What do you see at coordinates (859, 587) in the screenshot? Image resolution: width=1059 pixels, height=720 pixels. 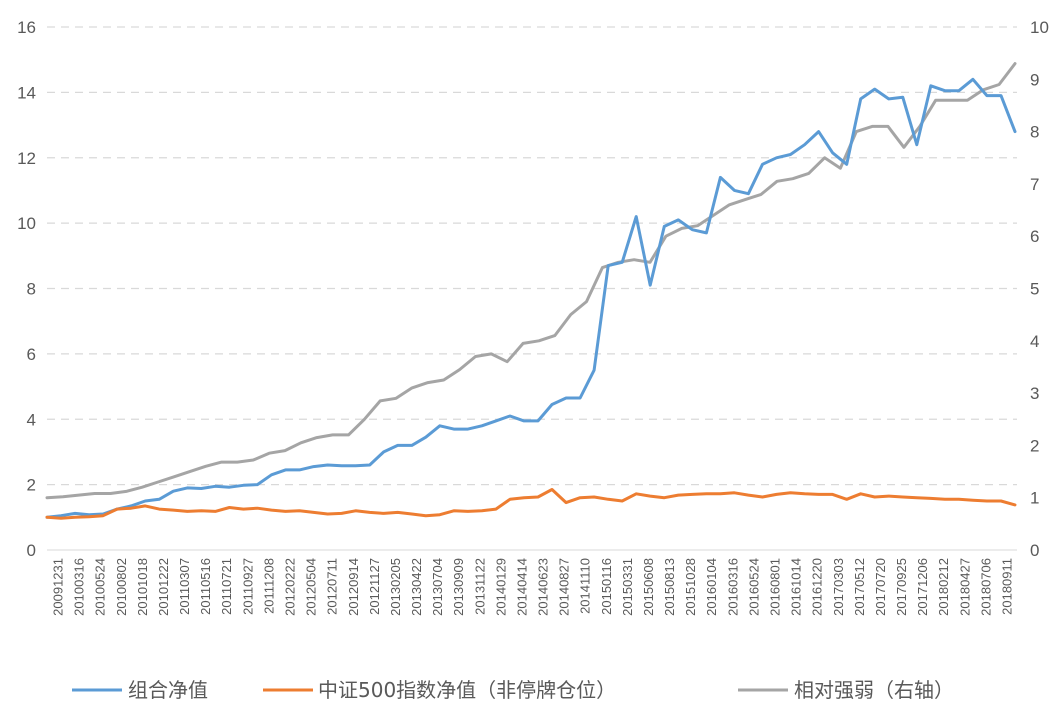 I see `x-tick-label: 20170512` at bounding box center [859, 587].